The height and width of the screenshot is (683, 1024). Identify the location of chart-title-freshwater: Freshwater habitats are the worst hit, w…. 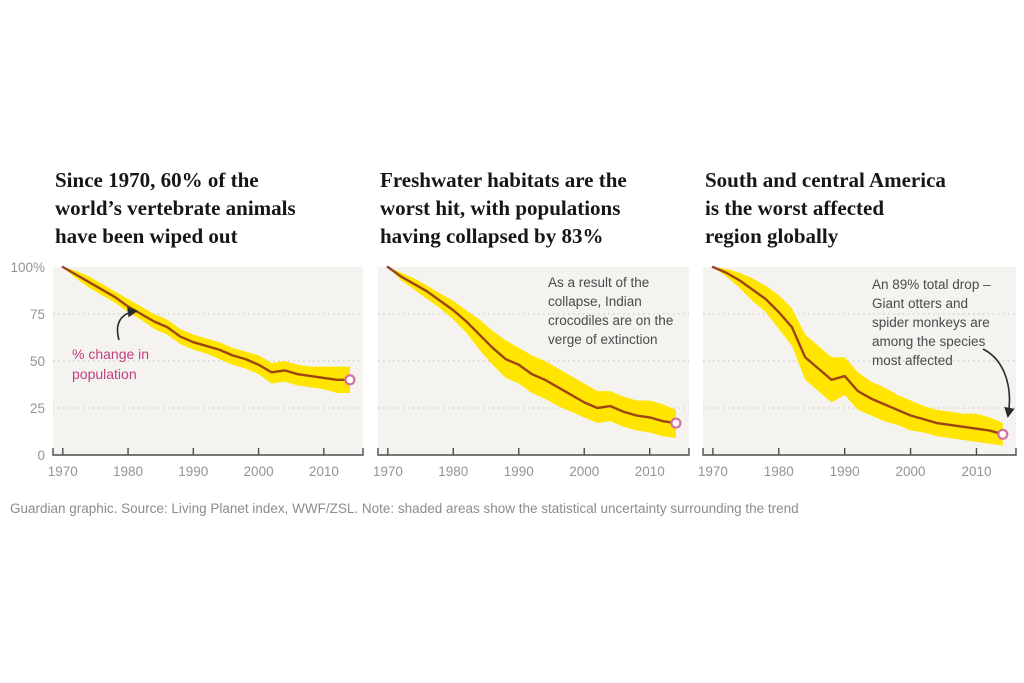
(503, 208).